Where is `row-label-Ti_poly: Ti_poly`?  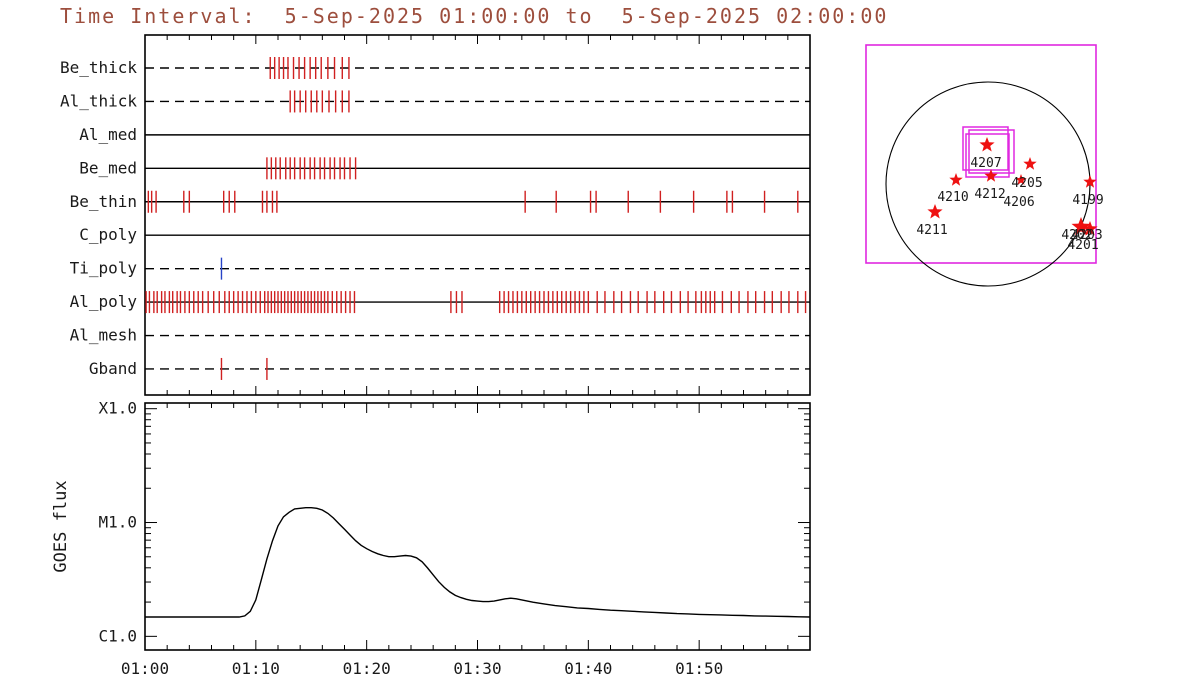 row-label-Ti_poly: Ti_poly is located at coordinates (104, 268).